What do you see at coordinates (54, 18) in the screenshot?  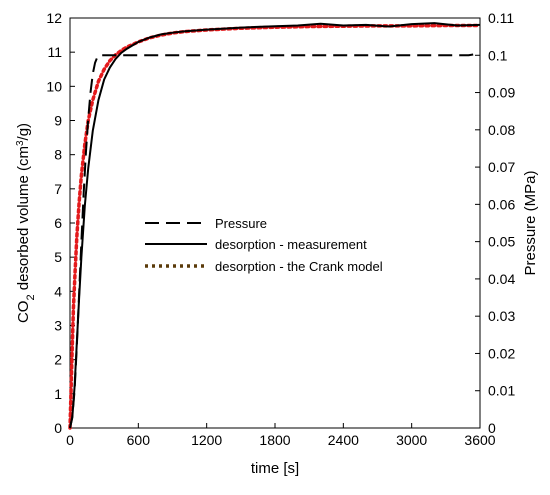 I see `y-left-tick-label: 12` at bounding box center [54, 18].